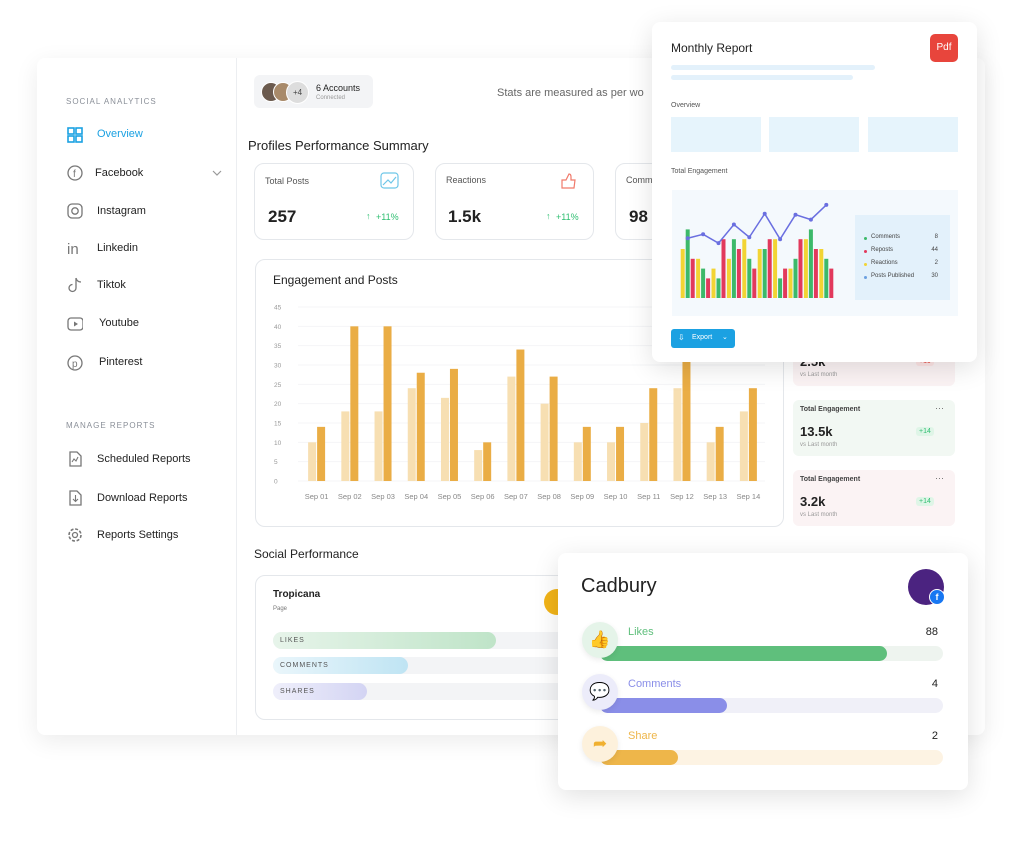  Describe the element at coordinates (278, 404) in the screenshot. I see `y-tick-label: 20` at that location.